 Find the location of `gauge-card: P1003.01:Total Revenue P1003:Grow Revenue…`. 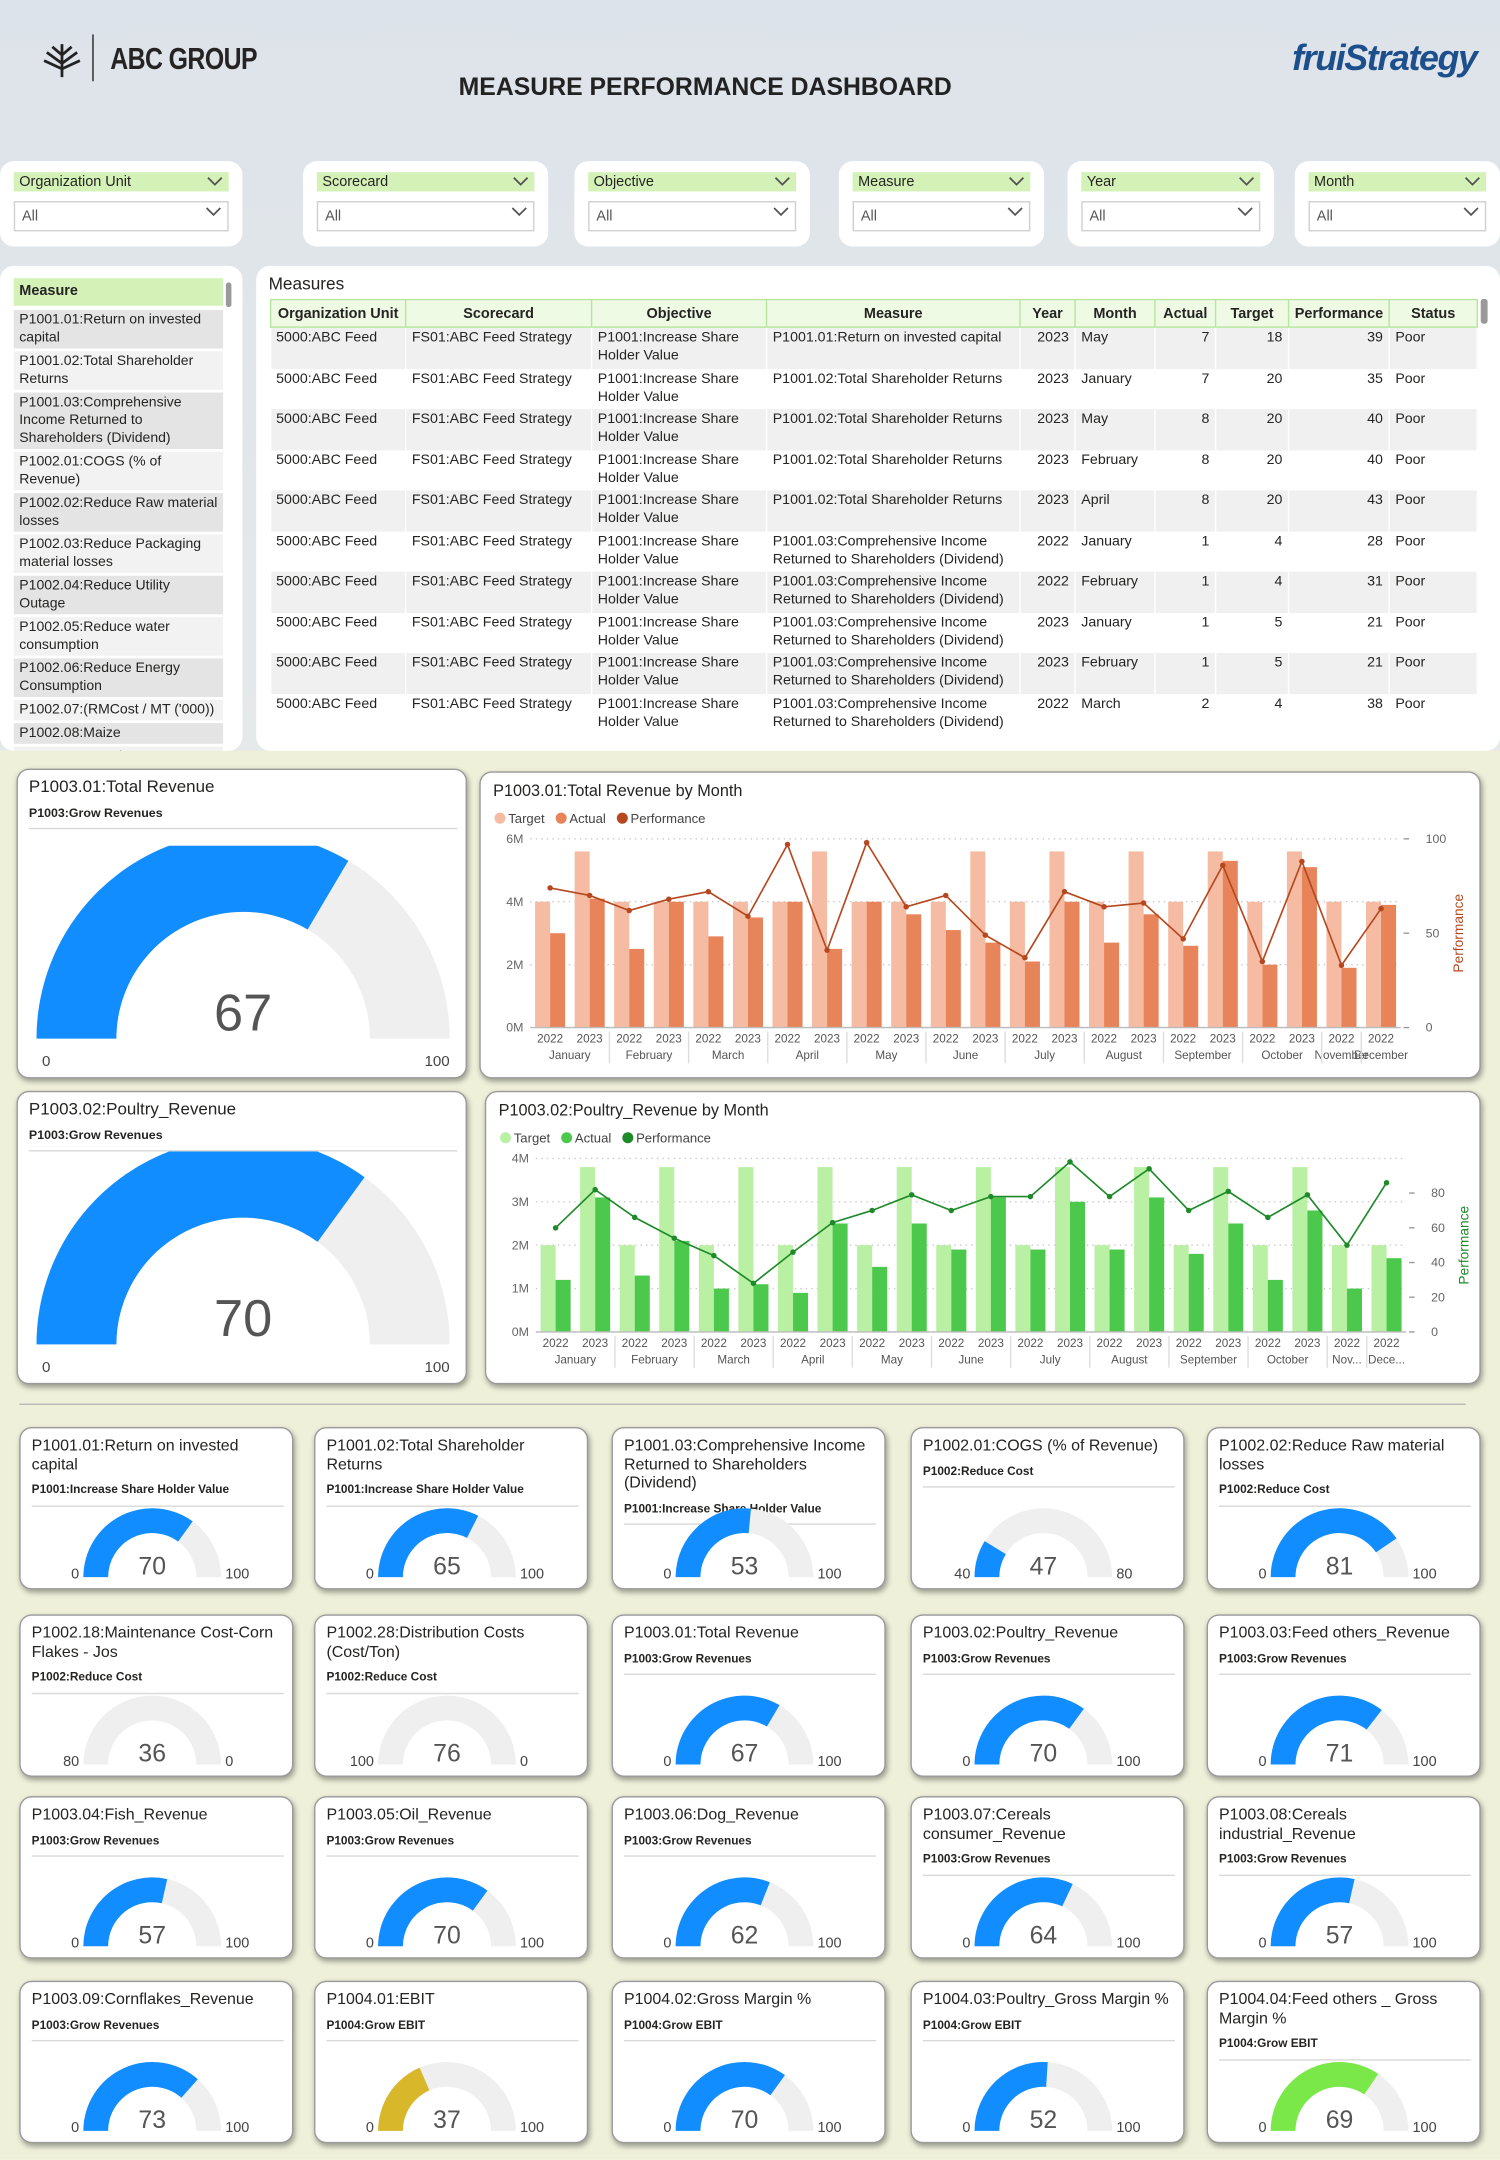

gauge-card: P1003.01:Total Revenue P1003:Grow Revenue… is located at coordinates (241, 923).